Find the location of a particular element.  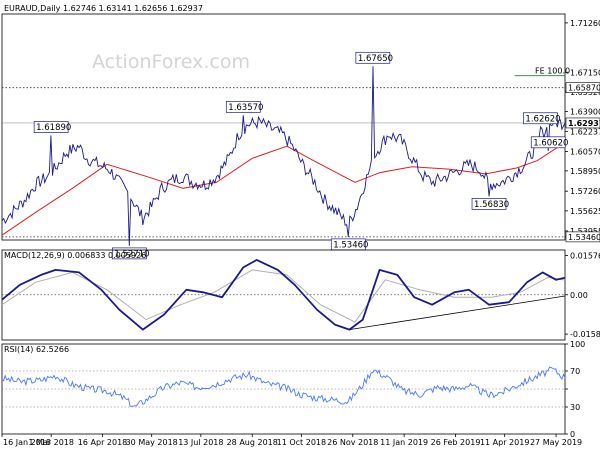

level-label-0: 1.65870 is located at coordinates (584, 88).